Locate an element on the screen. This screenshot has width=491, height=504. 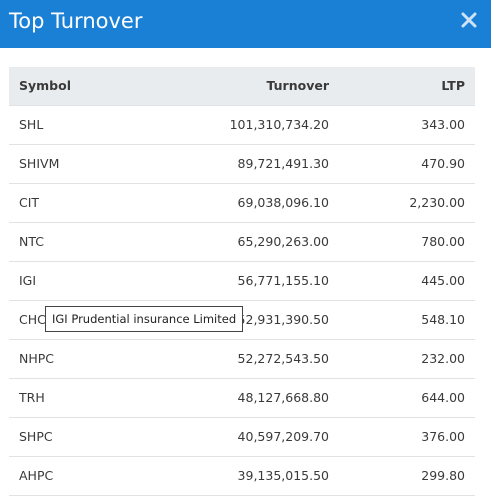
cell-symbol: SHIVM is located at coordinates (39, 163).